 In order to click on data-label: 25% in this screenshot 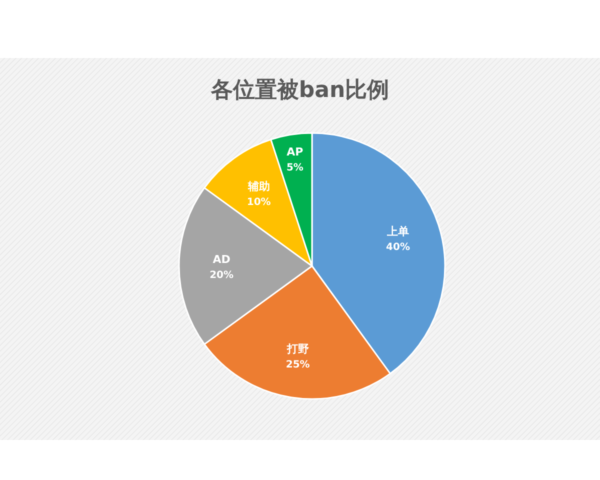, I will do `click(298, 364)`.